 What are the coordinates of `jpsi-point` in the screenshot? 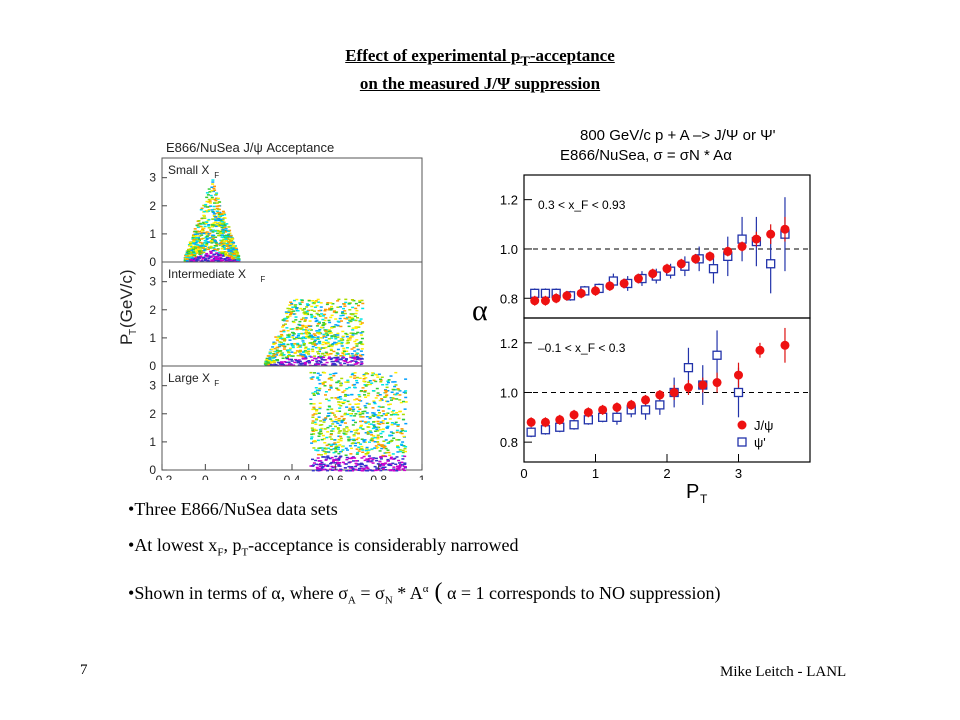 It's located at (560, 420).